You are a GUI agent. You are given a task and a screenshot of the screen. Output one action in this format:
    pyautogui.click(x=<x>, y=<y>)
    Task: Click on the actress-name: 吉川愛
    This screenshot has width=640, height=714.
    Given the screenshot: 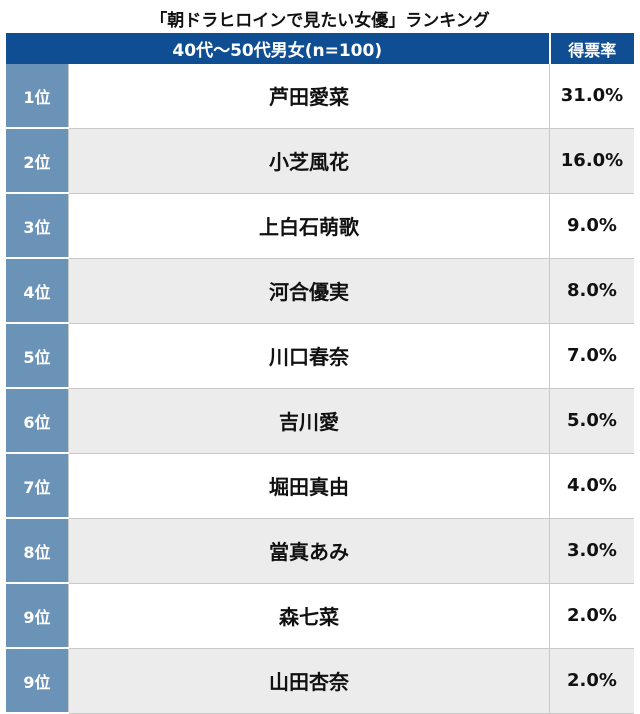 What is the action you would take?
    pyautogui.click(x=309, y=421)
    